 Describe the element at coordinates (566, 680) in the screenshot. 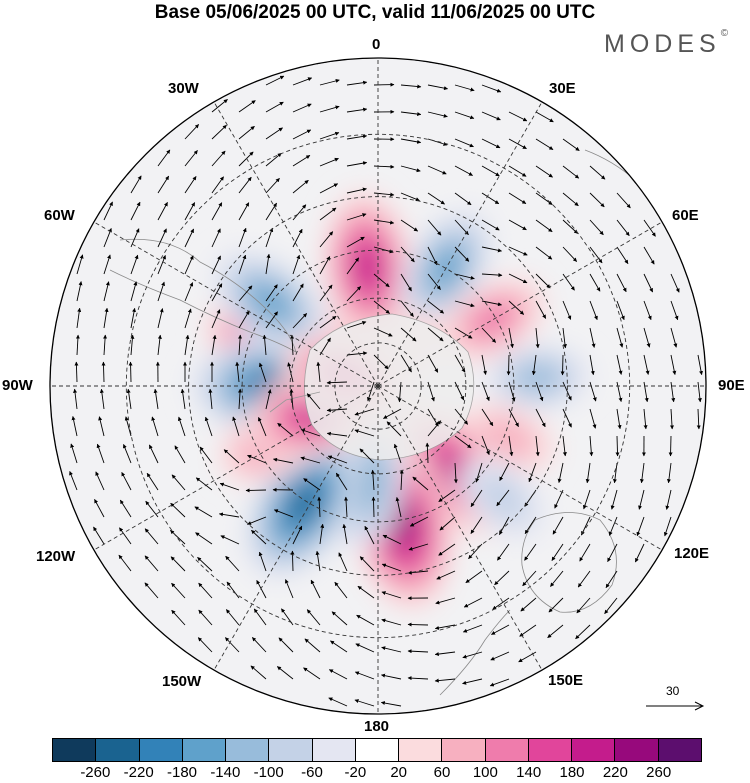

I see `lon-label-150e: 150E` at that location.